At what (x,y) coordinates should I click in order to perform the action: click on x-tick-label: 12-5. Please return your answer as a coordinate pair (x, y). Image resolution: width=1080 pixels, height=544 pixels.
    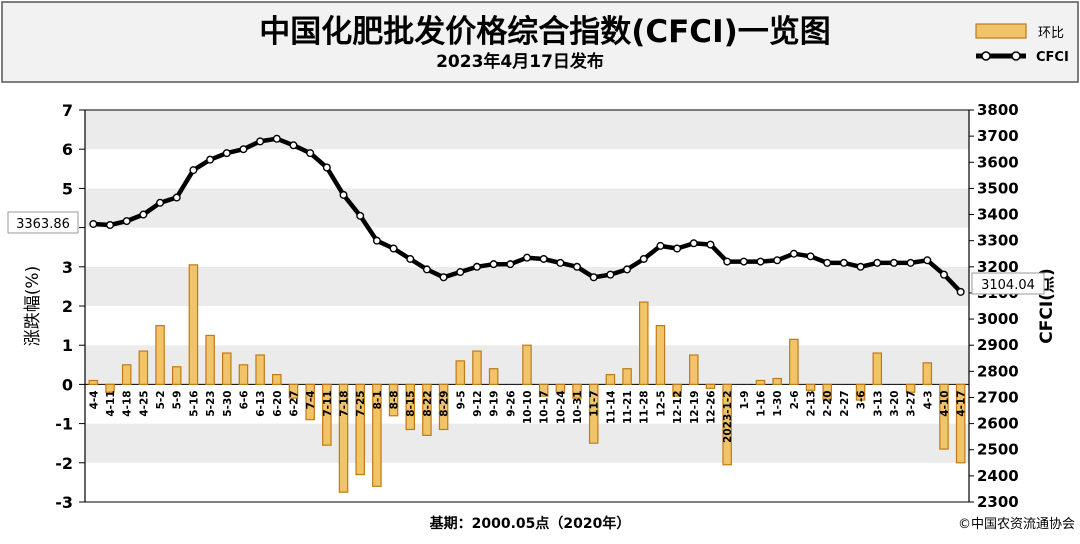
    Looking at the image, I should click on (661, 403).